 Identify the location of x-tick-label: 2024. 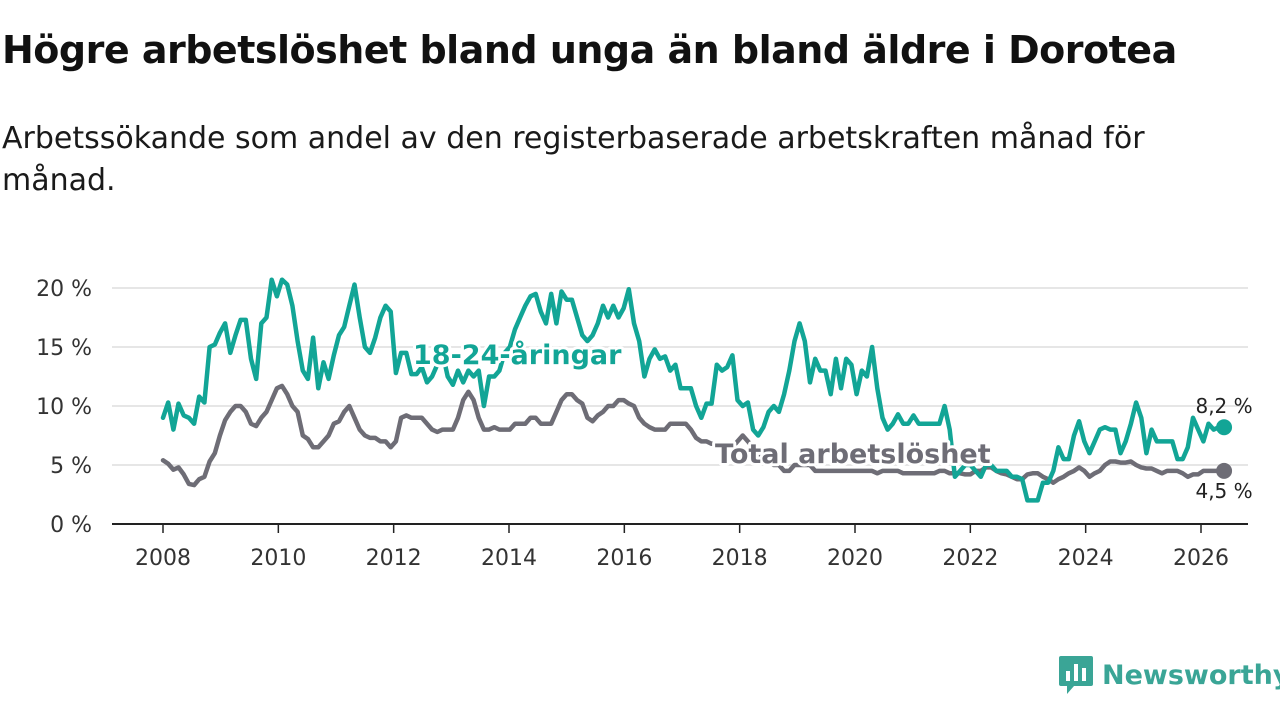
(1086, 558).